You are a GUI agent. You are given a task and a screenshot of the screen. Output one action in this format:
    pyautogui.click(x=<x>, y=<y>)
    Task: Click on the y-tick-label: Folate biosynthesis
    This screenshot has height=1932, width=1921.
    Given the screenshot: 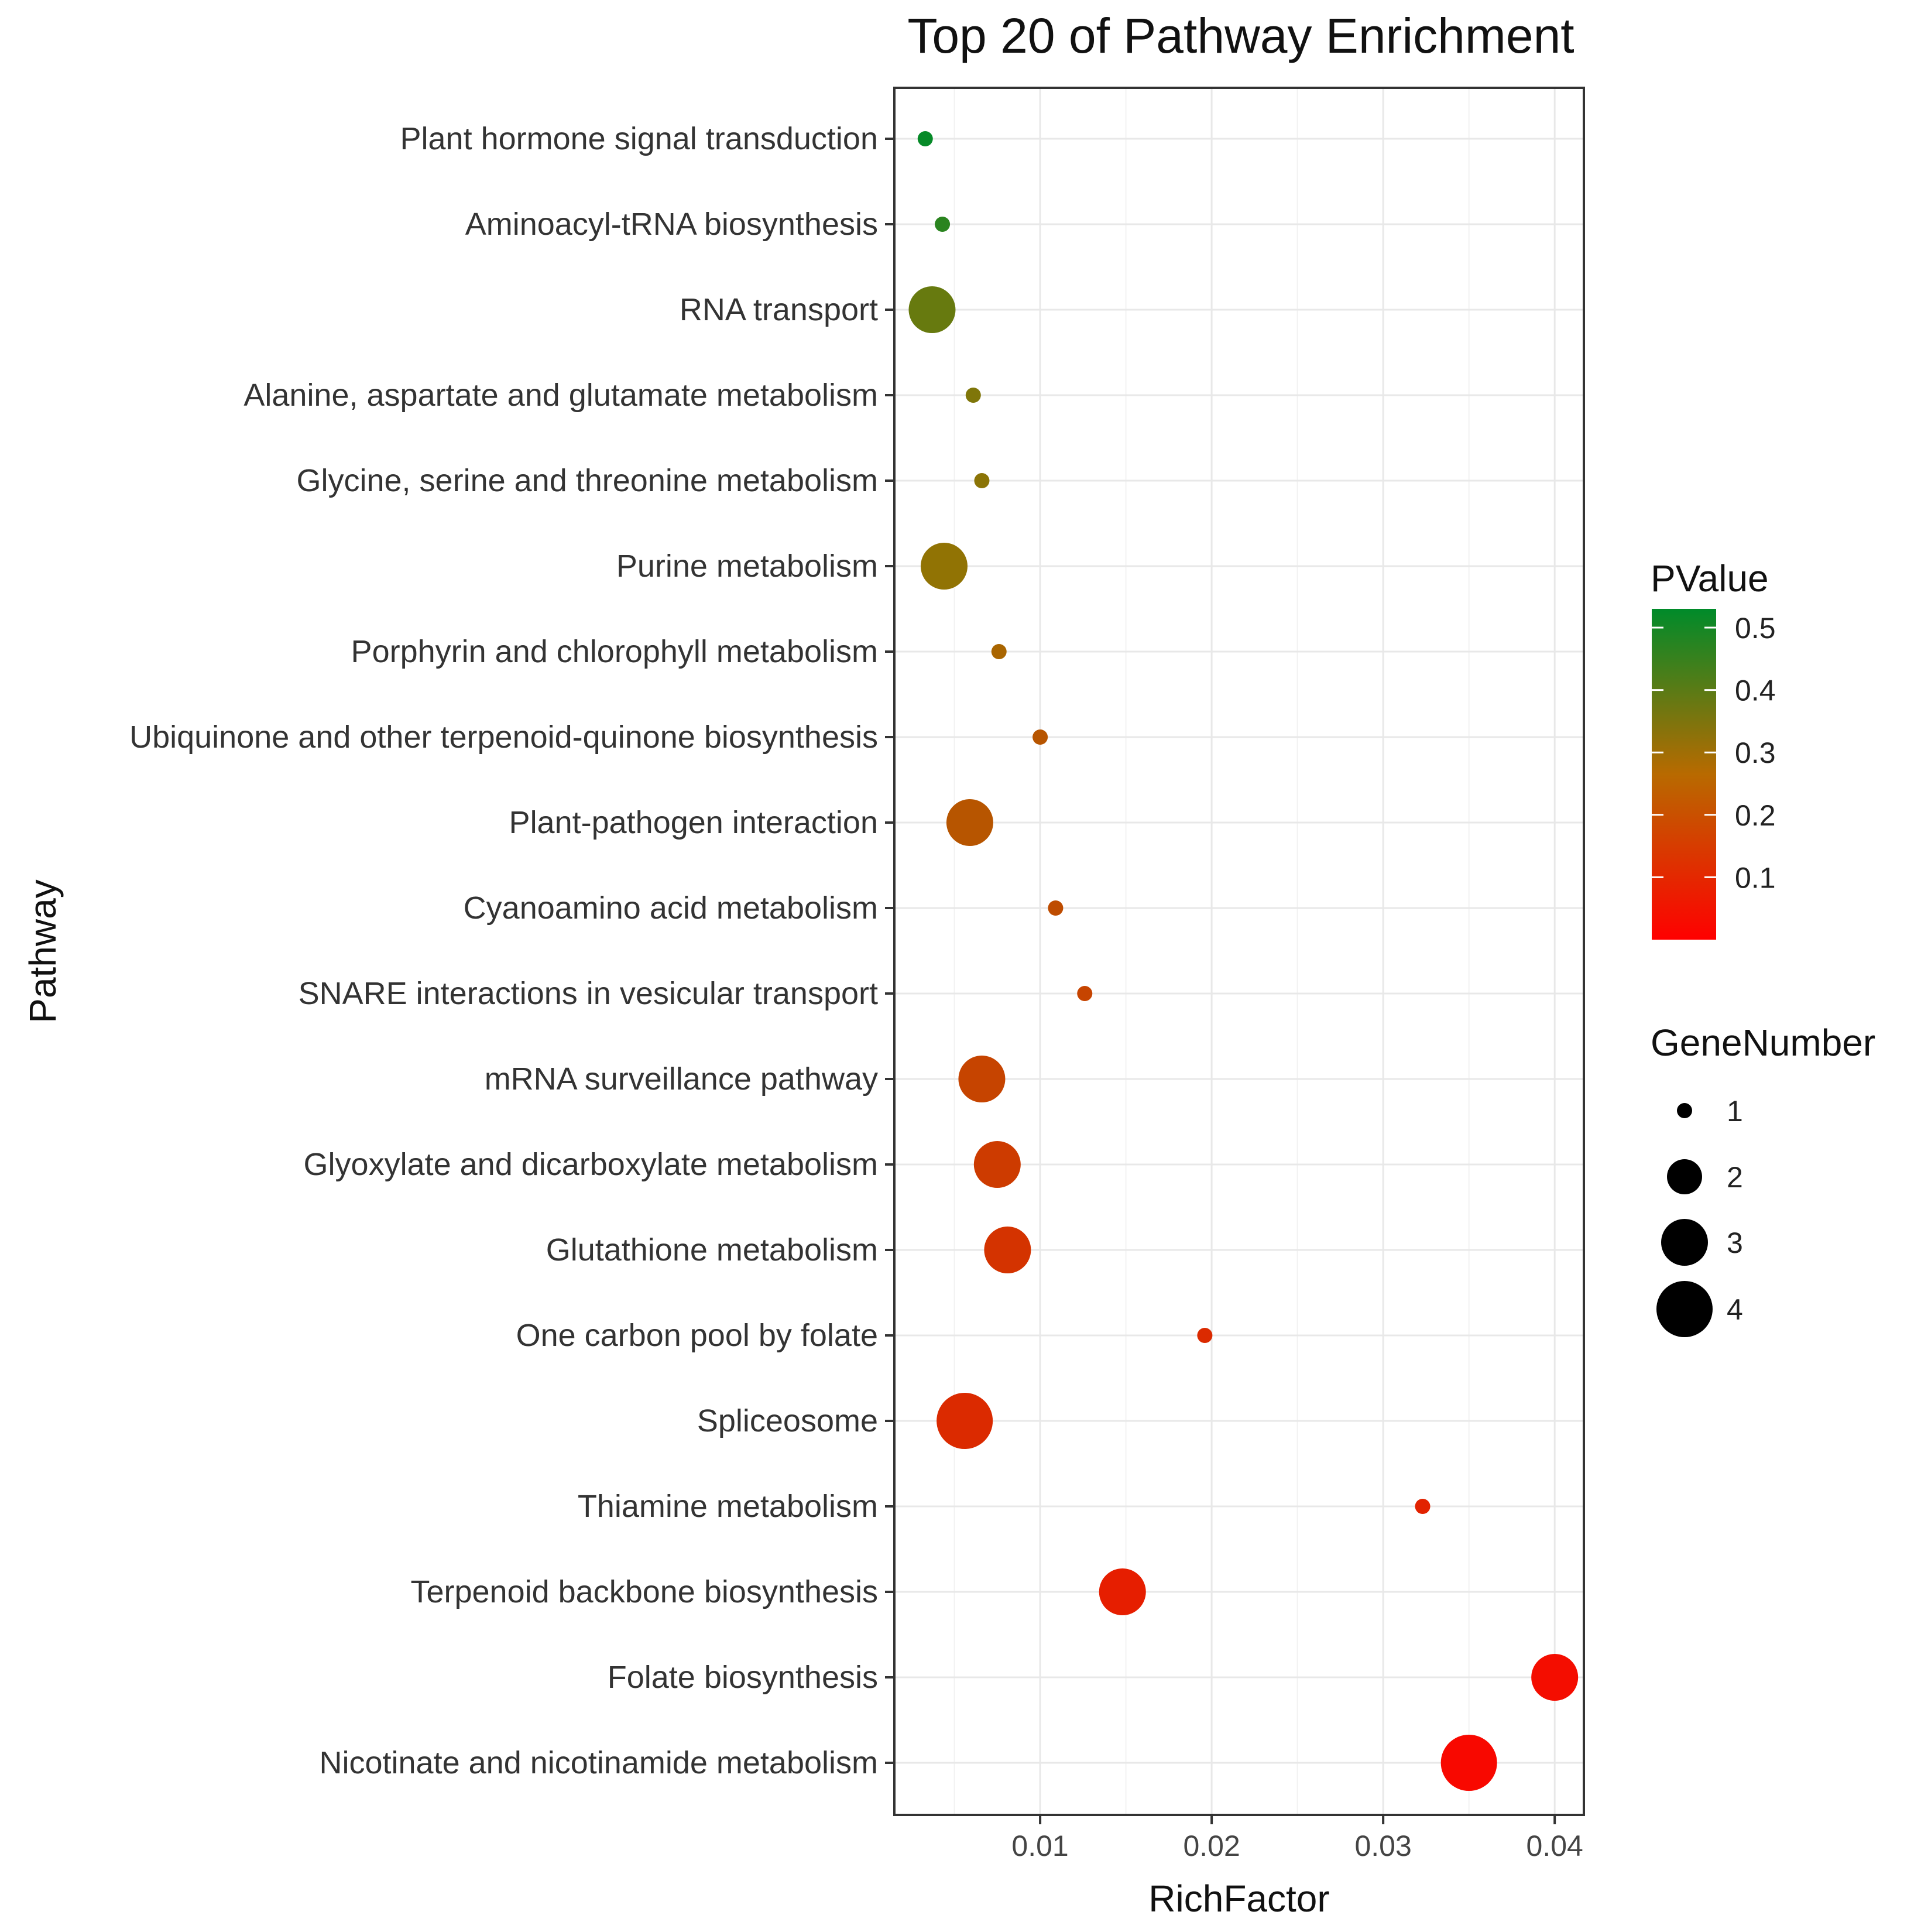 What is the action you would take?
    pyautogui.click(x=743, y=1677)
    